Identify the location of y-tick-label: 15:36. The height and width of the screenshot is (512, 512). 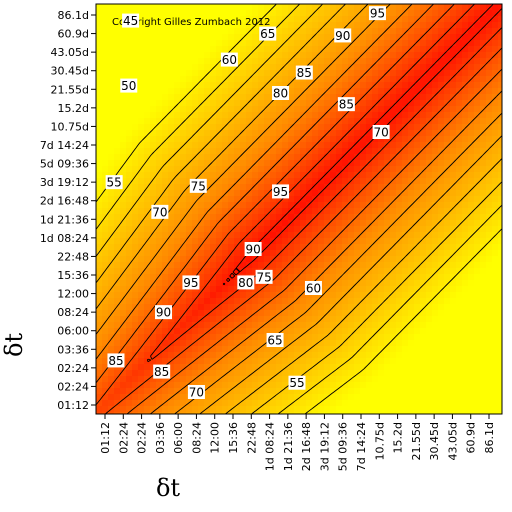
(73, 275).